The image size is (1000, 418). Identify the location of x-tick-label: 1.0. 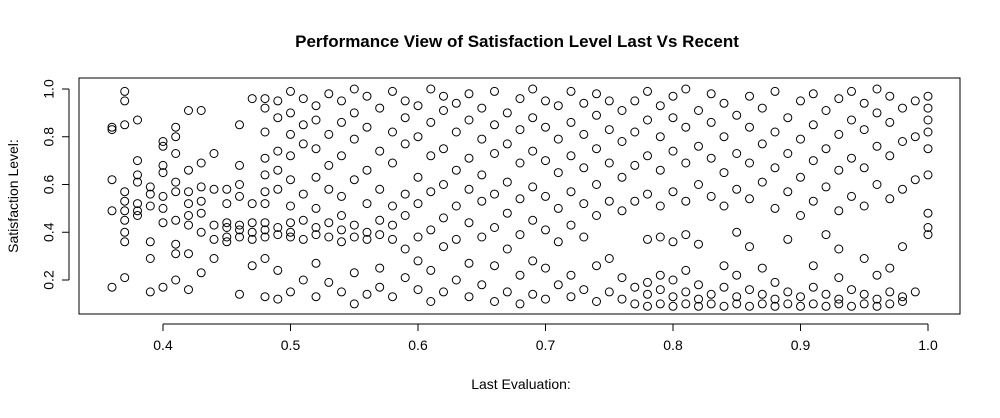
(928, 345).